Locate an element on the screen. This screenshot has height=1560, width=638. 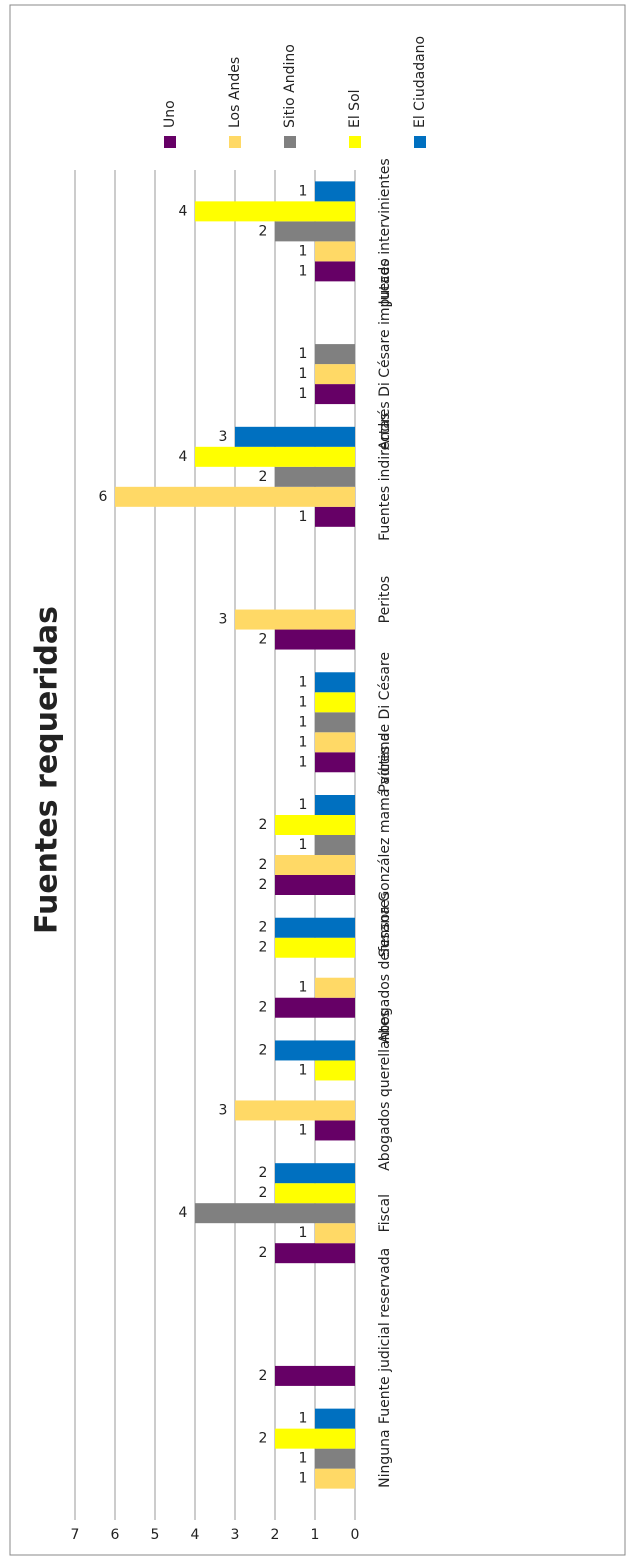
y-tick-label: 6 is located at coordinates (115, 1535).